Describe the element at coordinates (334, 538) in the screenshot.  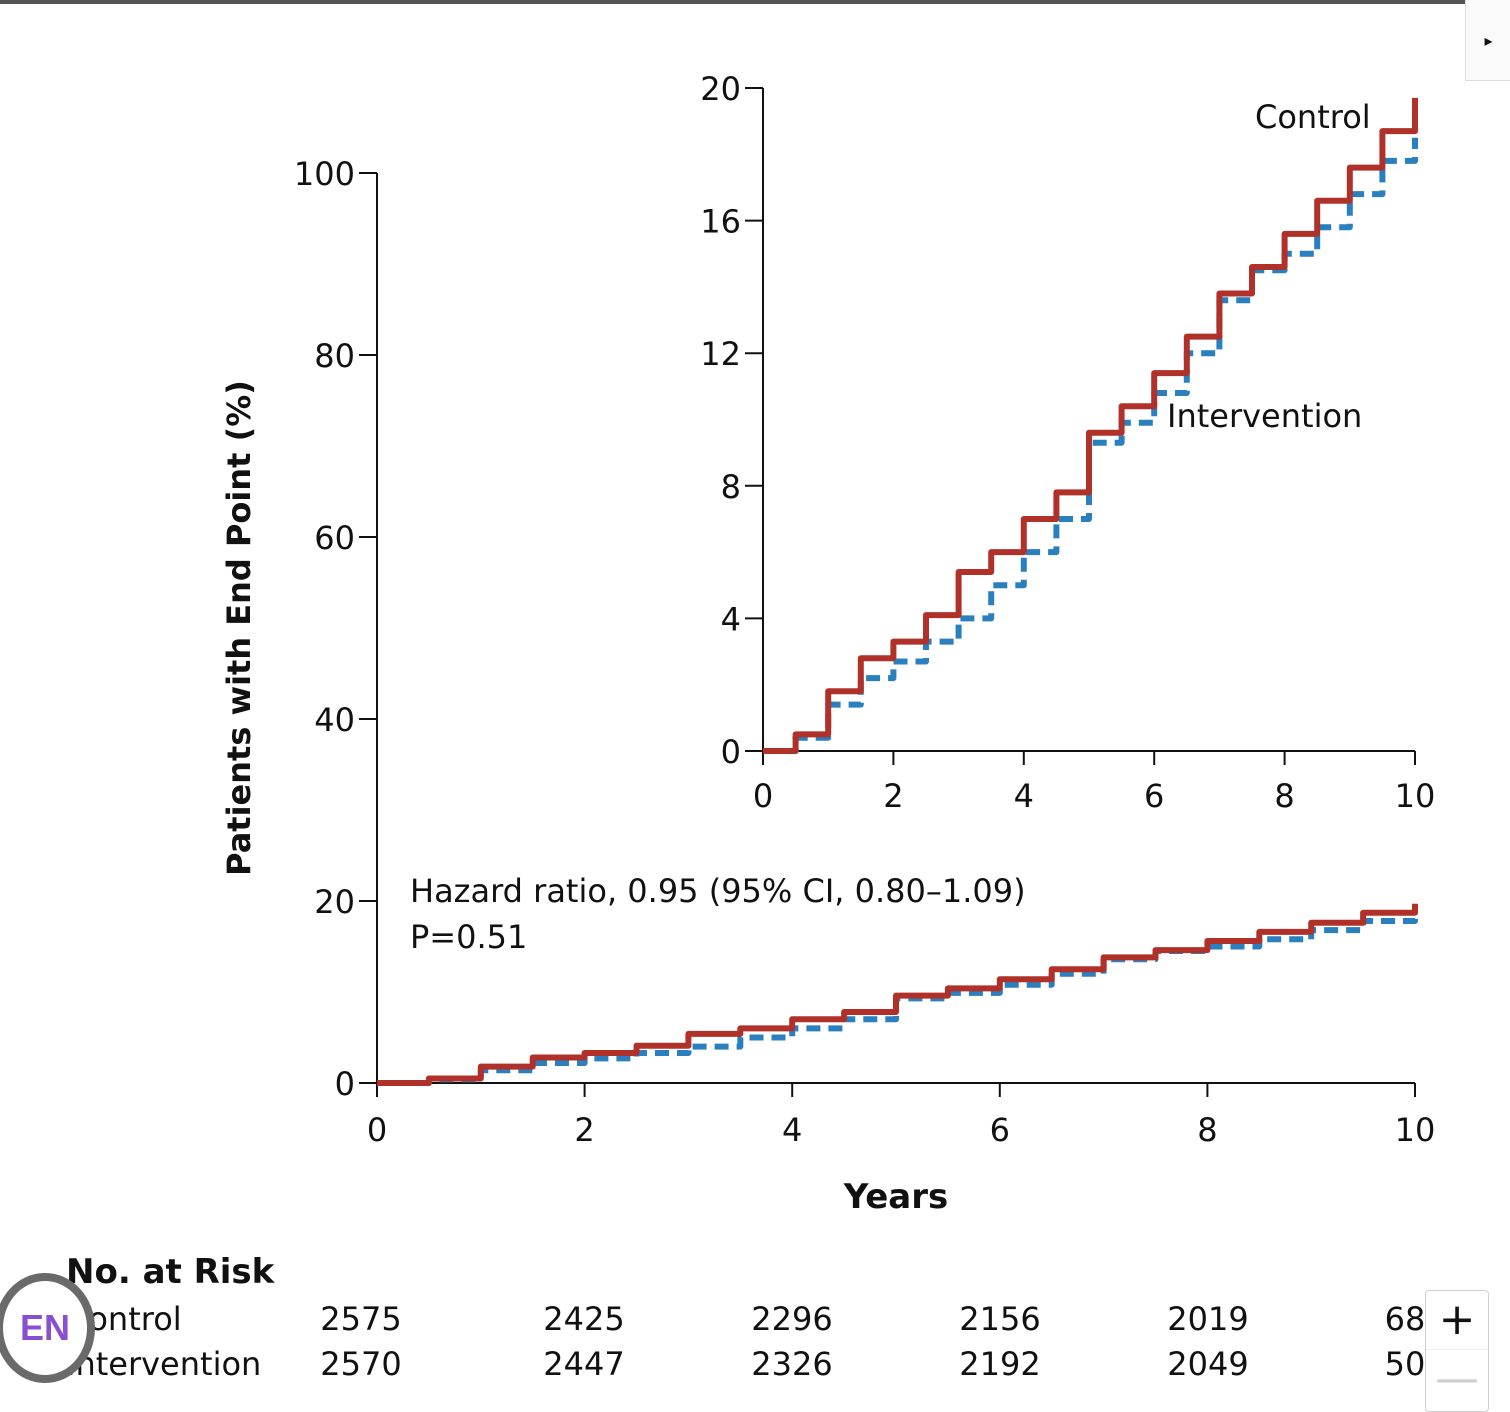
I see `main-y-tick-label: 60` at that location.